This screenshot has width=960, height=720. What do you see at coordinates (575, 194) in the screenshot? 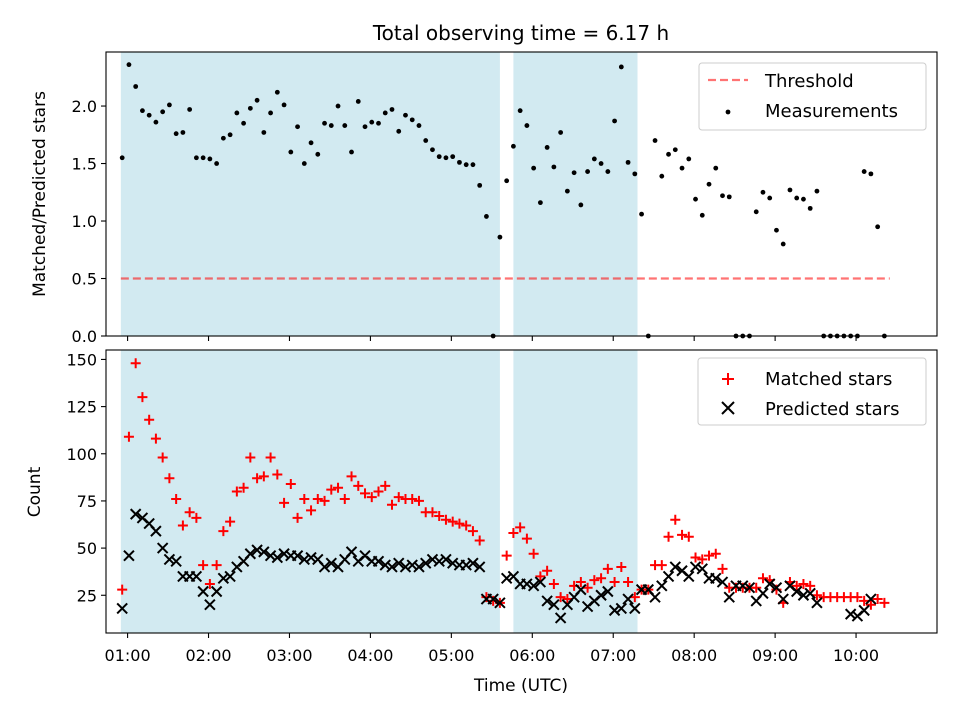
I see `ratio-panel-shaded-interval` at bounding box center [575, 194].